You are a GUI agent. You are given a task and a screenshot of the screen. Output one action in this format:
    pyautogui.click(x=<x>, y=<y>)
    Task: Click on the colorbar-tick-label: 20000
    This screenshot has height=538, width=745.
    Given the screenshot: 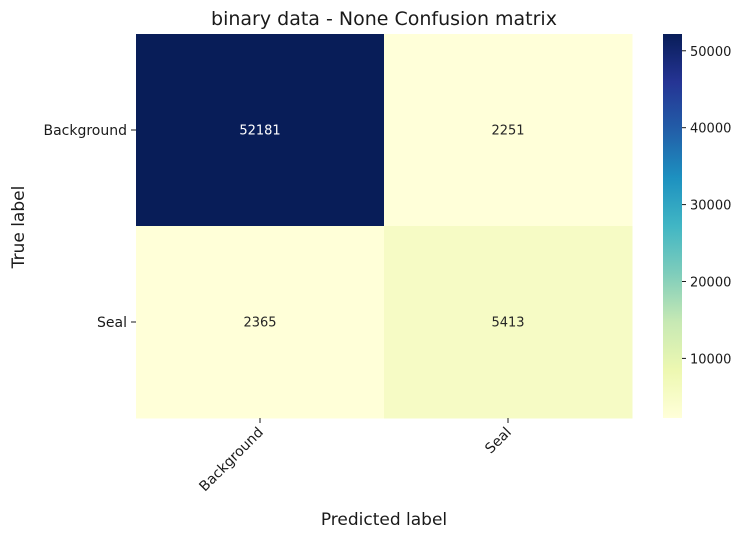 What is the action you would take?
    pyautogui.click(x=710, y=282)
    